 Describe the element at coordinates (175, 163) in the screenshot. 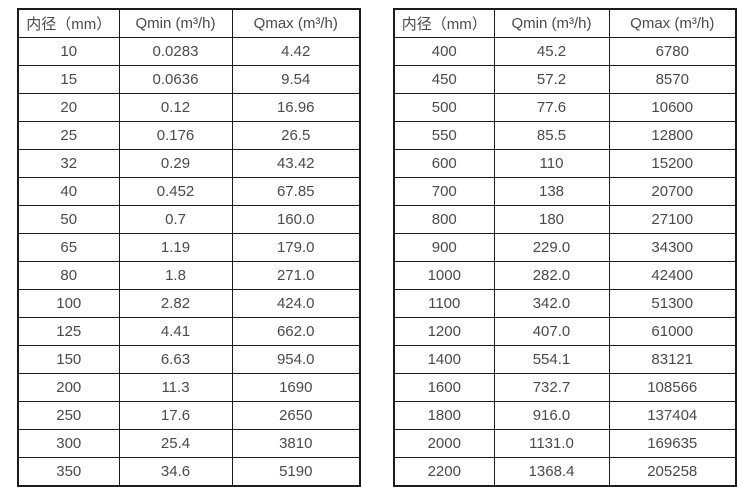

I see `table-cell: 0.29` at that location.